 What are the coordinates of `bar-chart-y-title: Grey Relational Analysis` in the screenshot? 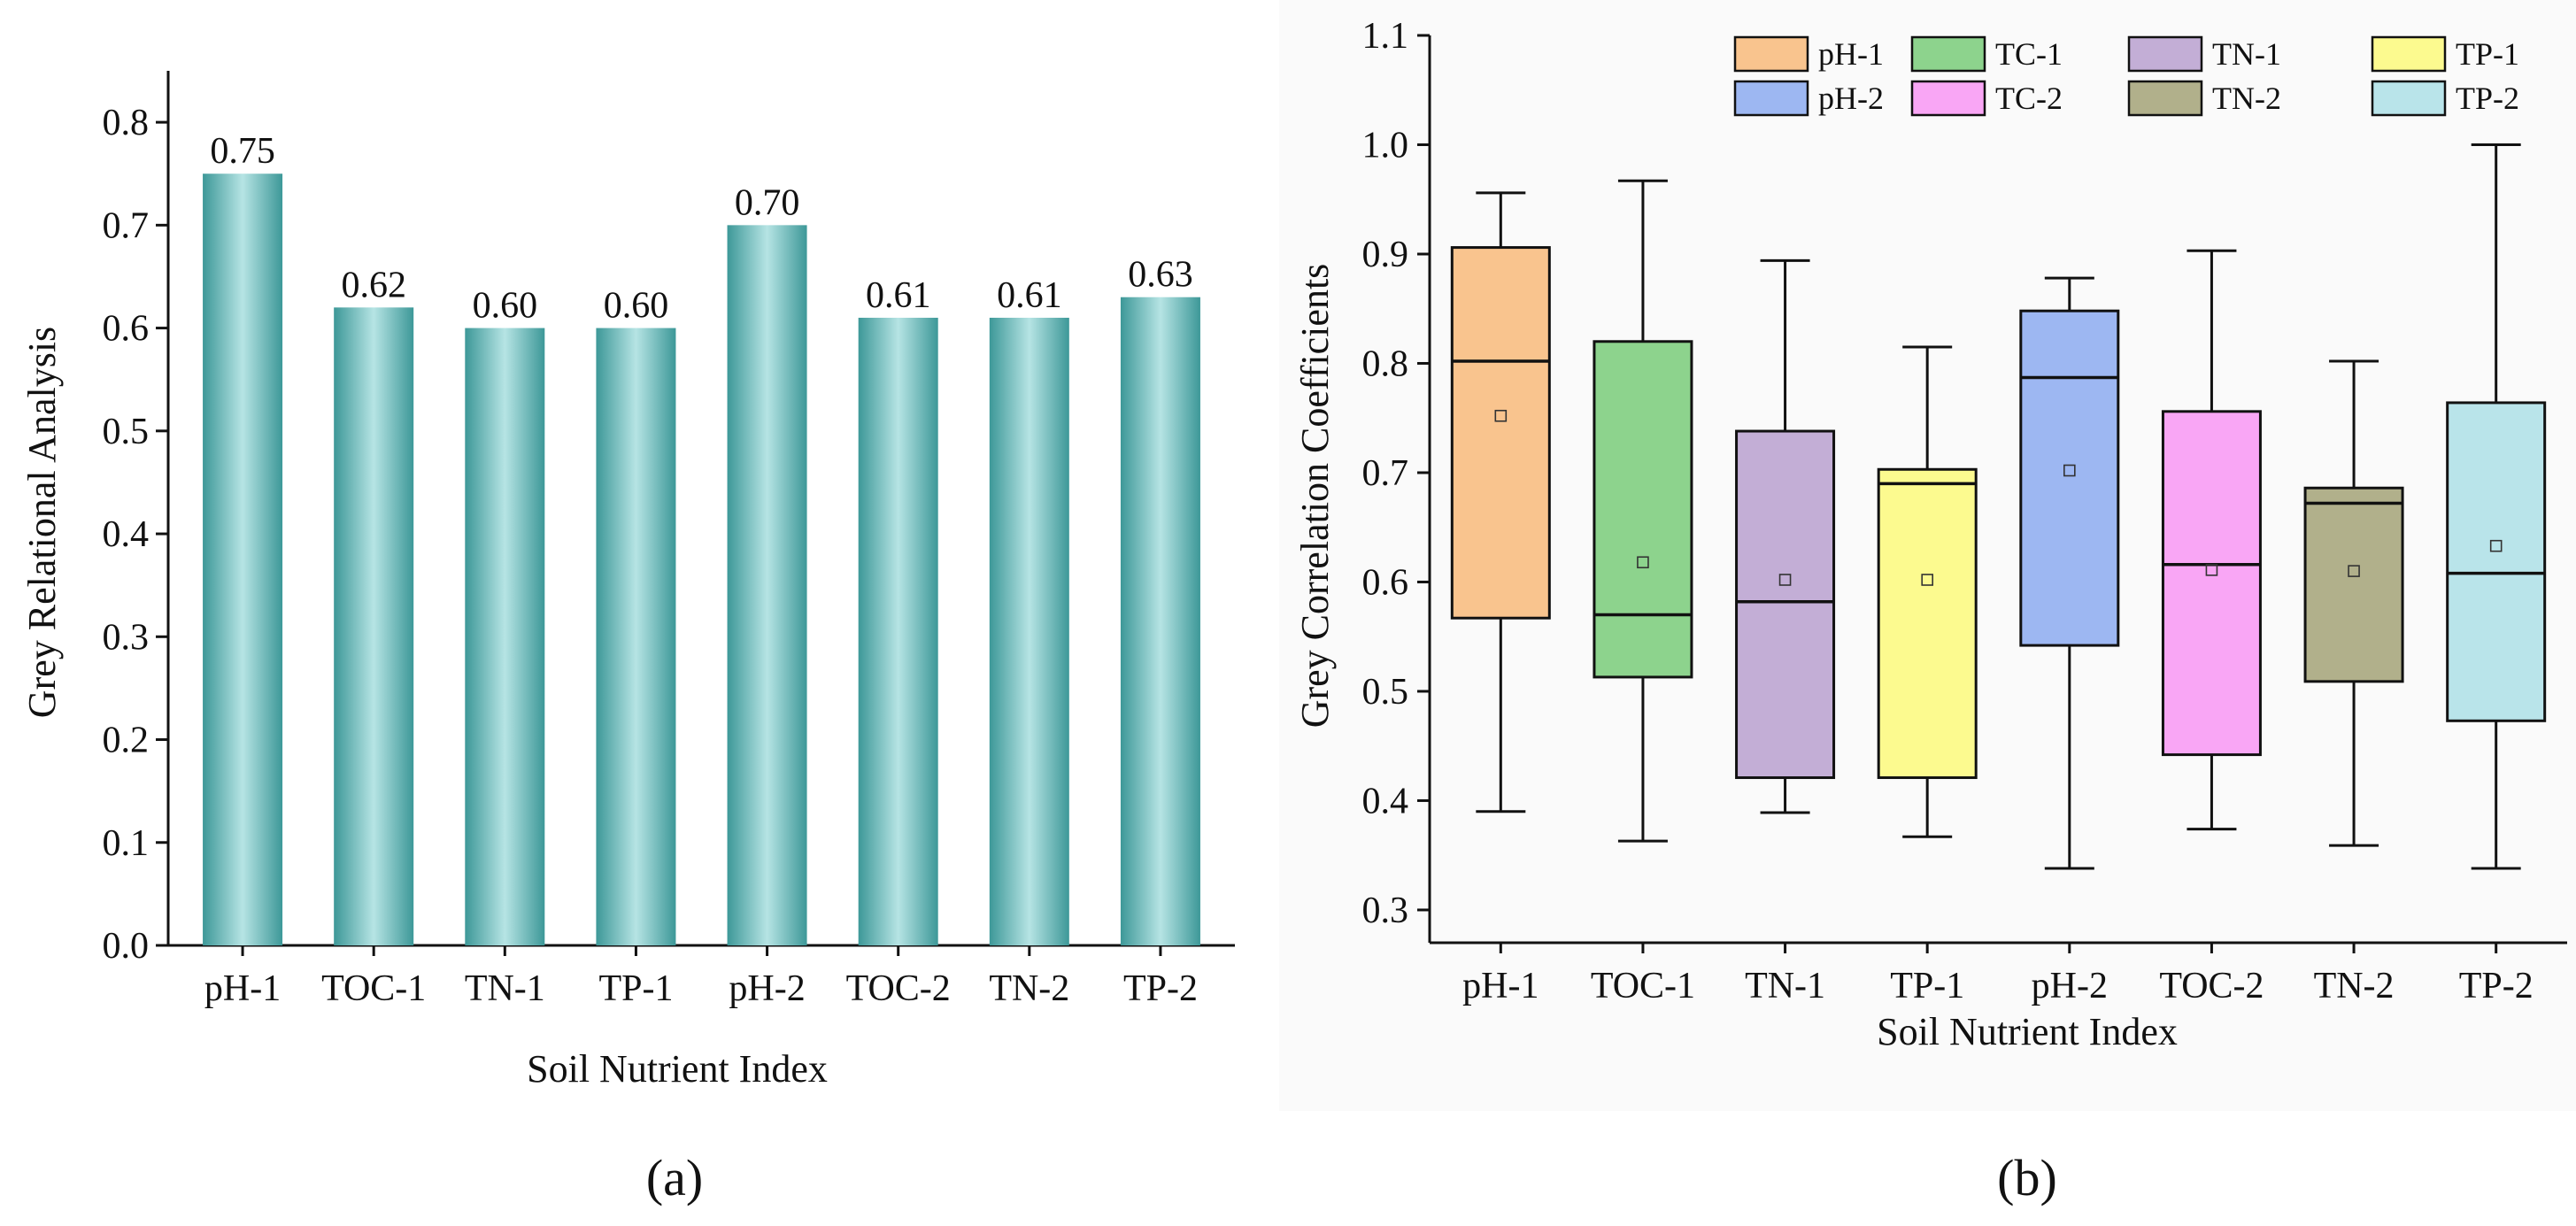 It's located at (42, 522).